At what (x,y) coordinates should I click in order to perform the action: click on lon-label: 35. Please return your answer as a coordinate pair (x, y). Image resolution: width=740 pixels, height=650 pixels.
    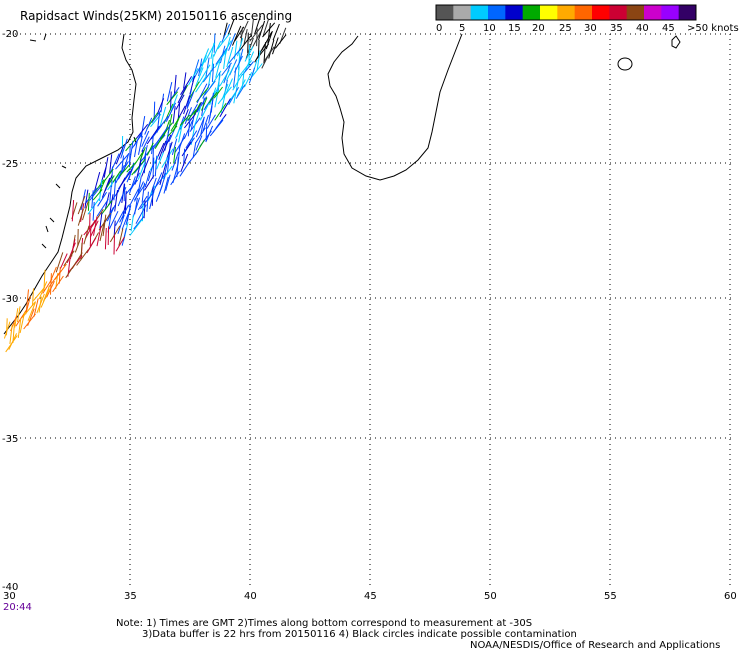
    Looking at the image, I should click on (130, 596).